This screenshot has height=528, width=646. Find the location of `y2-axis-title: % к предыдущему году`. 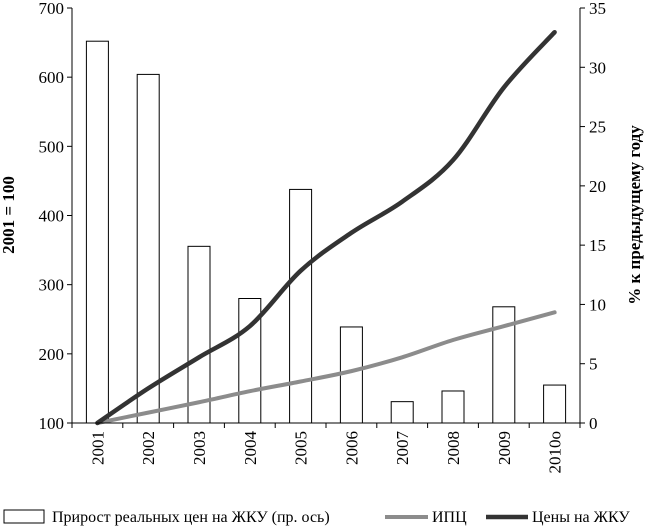

y2-axis-title: % к предыдущему году is located at coordinates (634, 215).